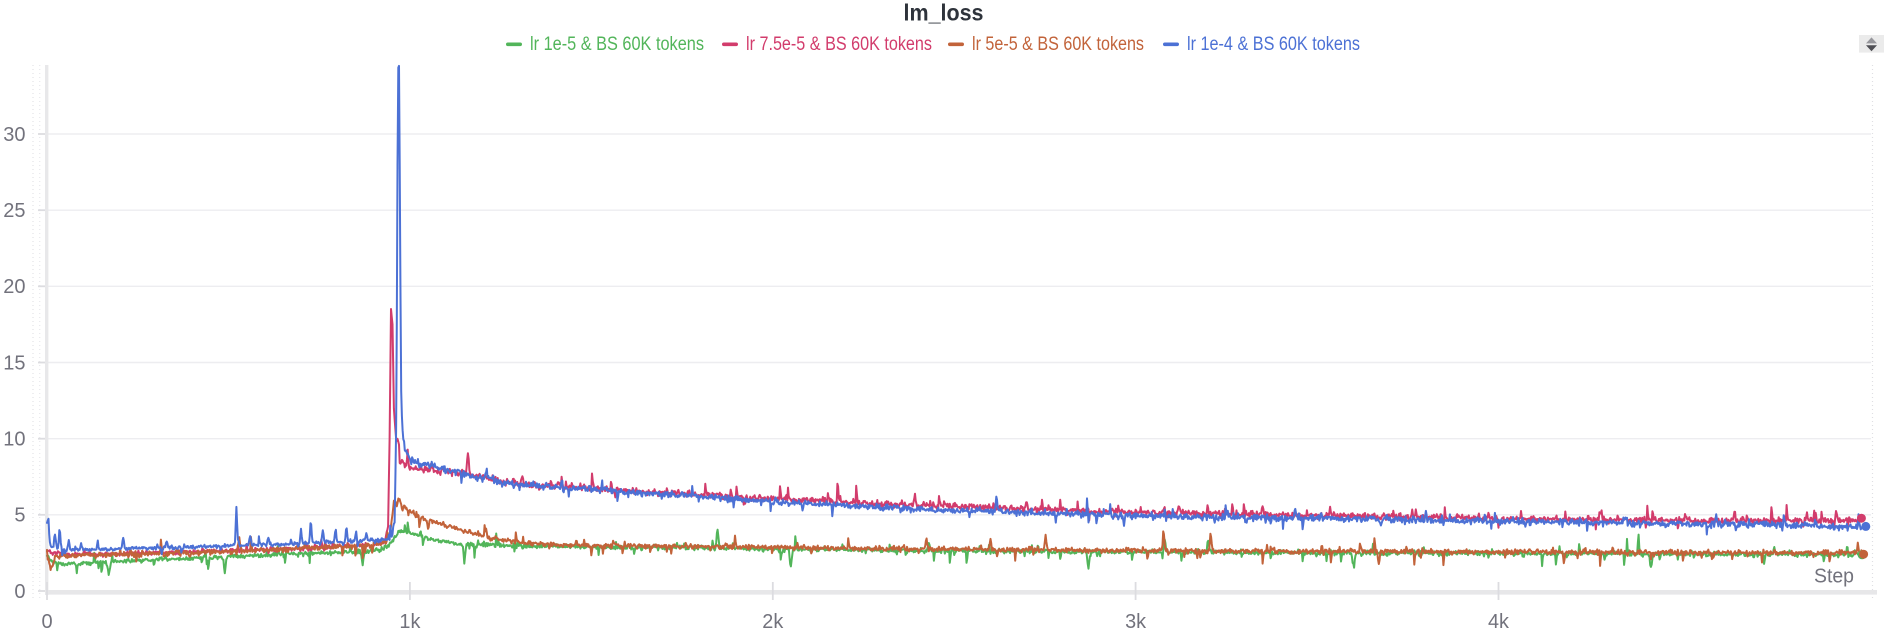 The height and width of the screenshot is (636, 1887). What do you see at coordinates (1499, 622) in the screenshot?
I see `svg-text: 4k` at bounding box center [1499, 622].